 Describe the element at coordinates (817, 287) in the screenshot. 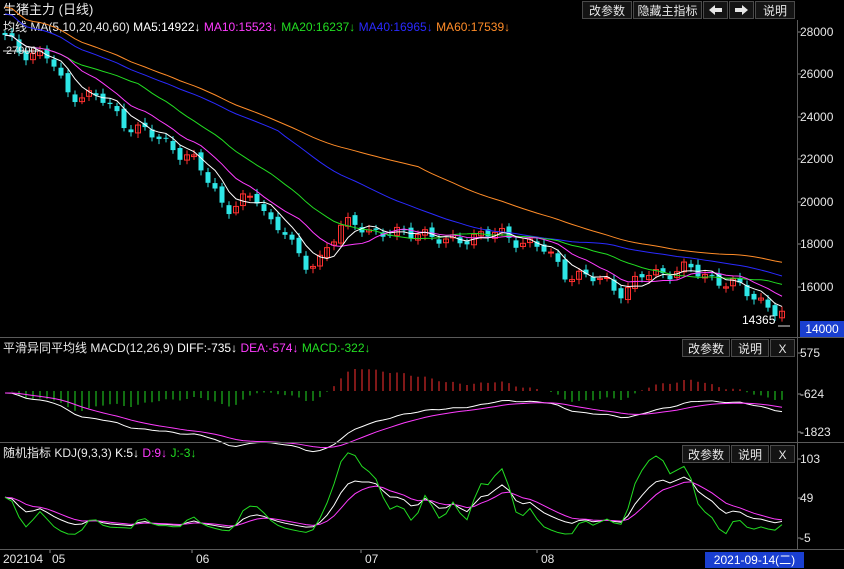

I see `y-tick-16000: 16000` at that location.